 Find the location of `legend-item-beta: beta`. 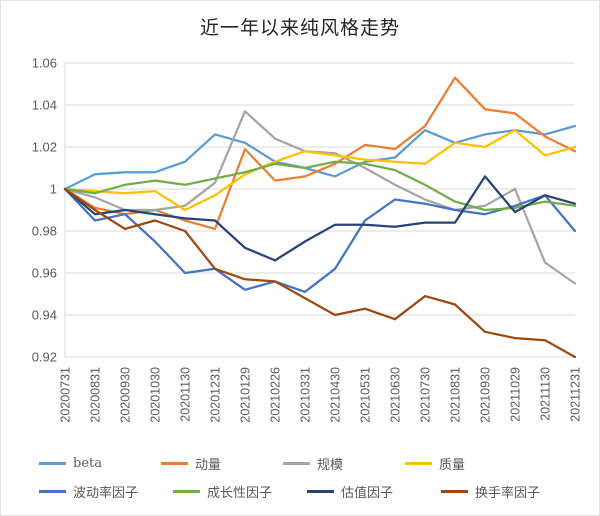

legend-item-beta: beta is located at coordinates (100, 463).